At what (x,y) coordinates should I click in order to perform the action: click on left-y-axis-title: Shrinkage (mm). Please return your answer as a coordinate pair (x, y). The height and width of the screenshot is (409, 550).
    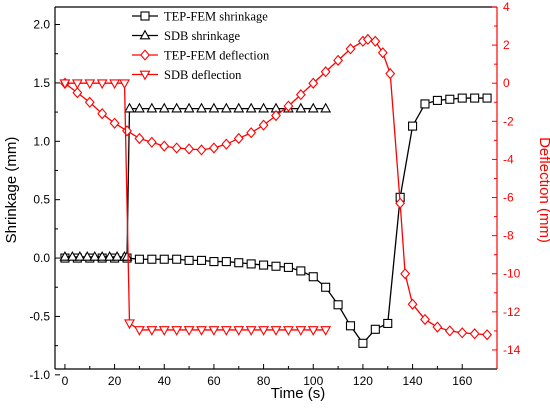
    Looking at the image, I should click on (11, 190).